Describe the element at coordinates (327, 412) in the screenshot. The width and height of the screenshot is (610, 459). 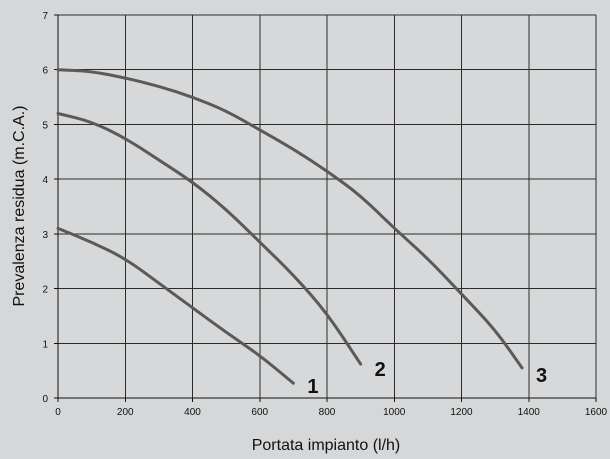
I see `x-tick-label: 800` at that location.